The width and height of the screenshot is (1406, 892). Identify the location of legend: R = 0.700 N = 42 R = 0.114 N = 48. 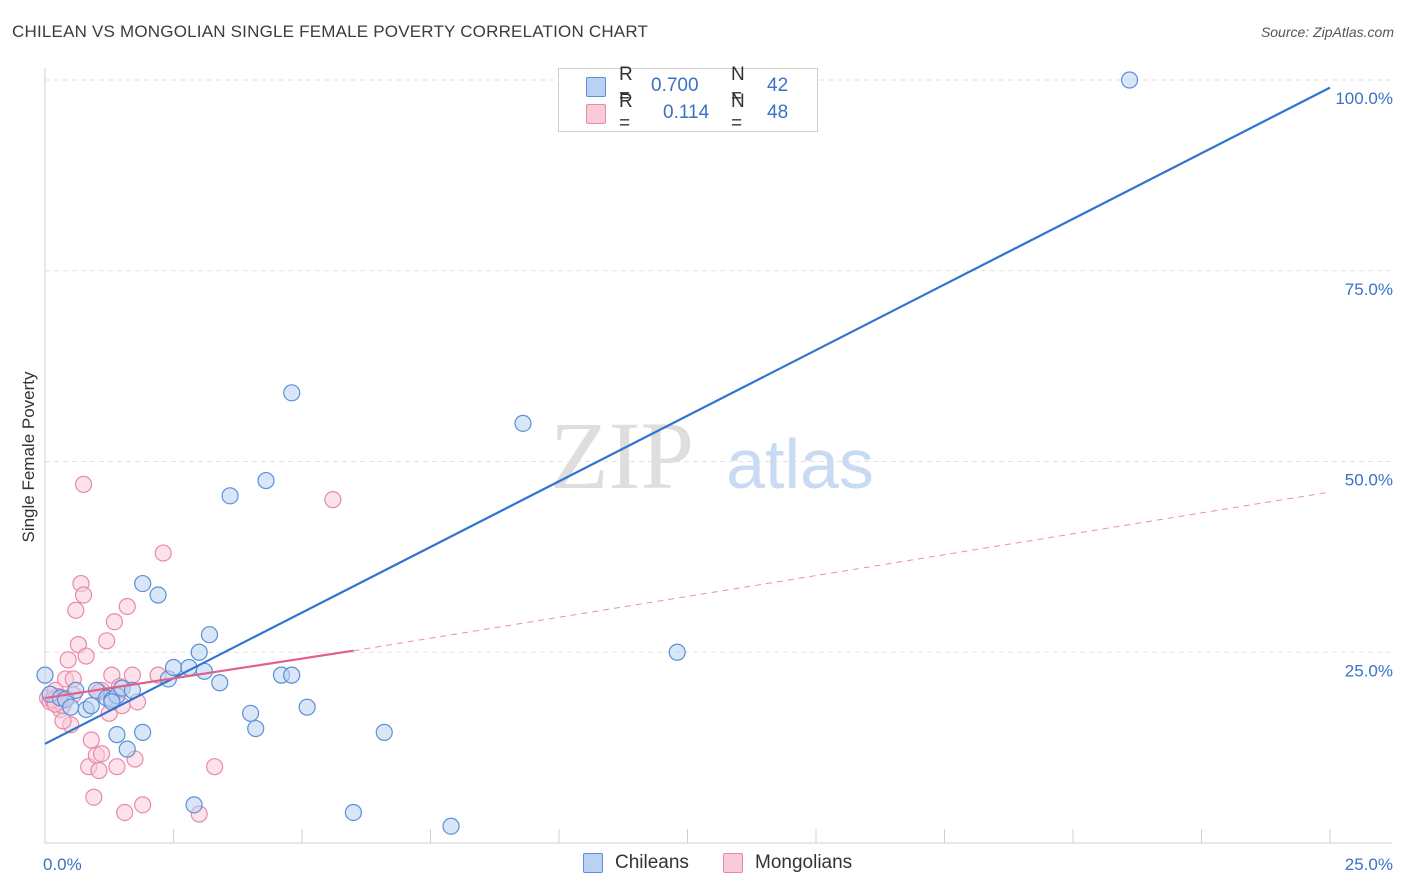
(688, 99).